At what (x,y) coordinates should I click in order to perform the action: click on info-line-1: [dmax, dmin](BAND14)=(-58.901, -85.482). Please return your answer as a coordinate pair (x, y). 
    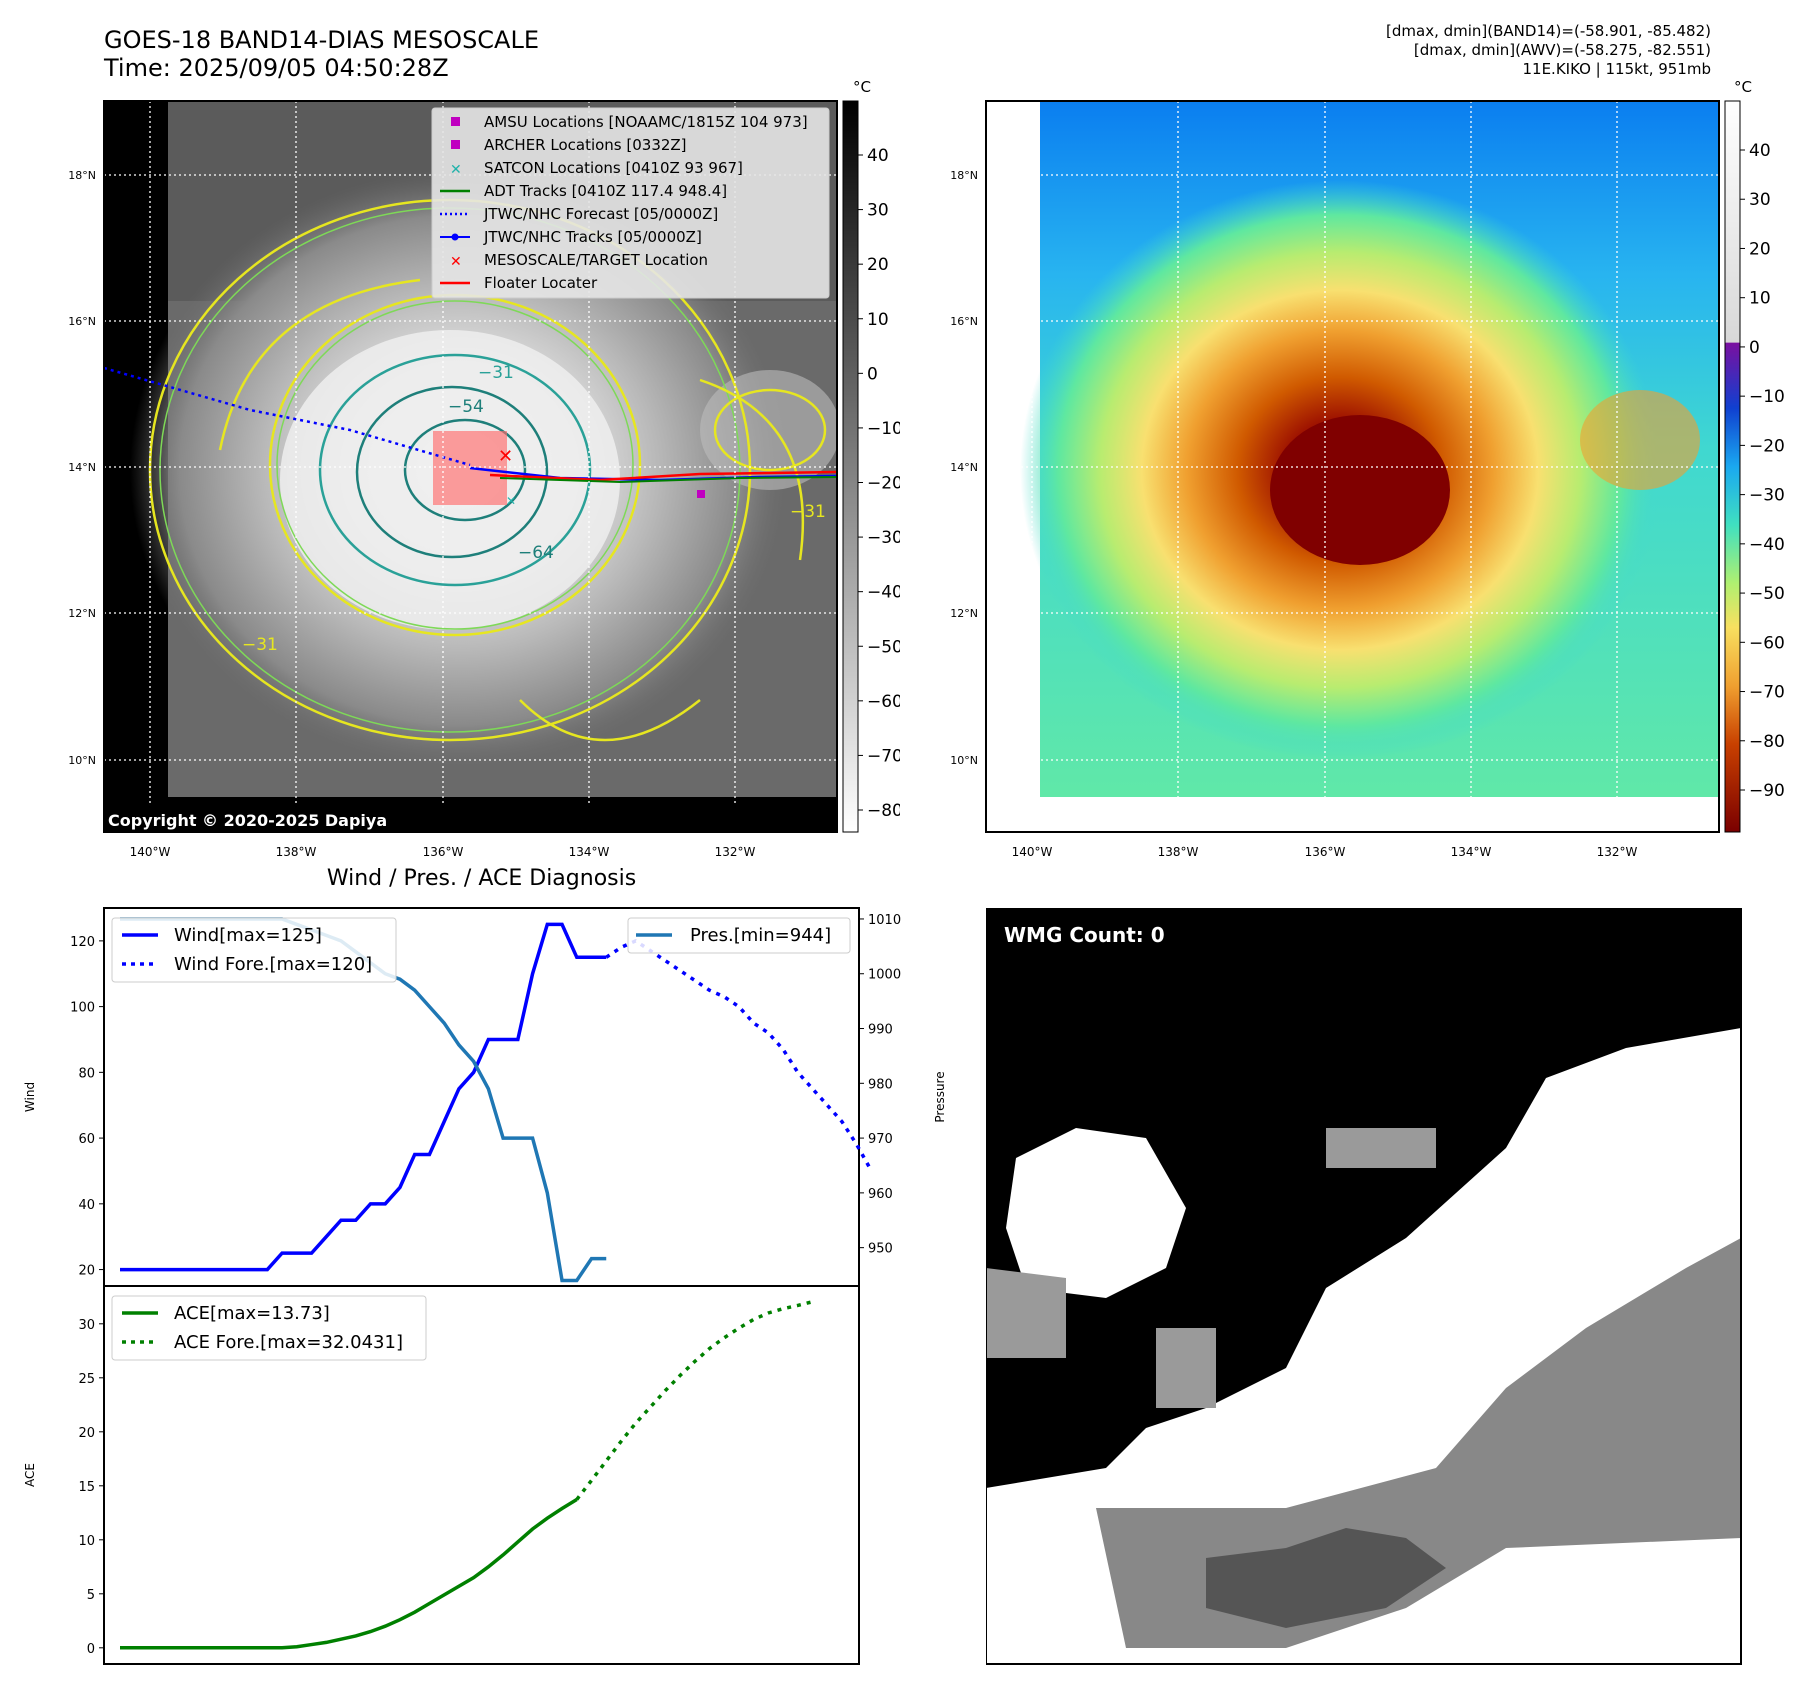
    Looking at the image, I should click on (1548, 31).